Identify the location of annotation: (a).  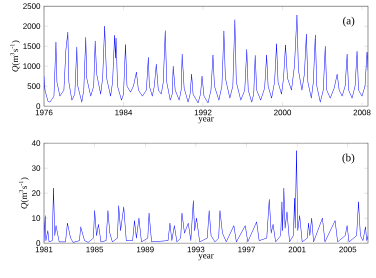
(348, 21).